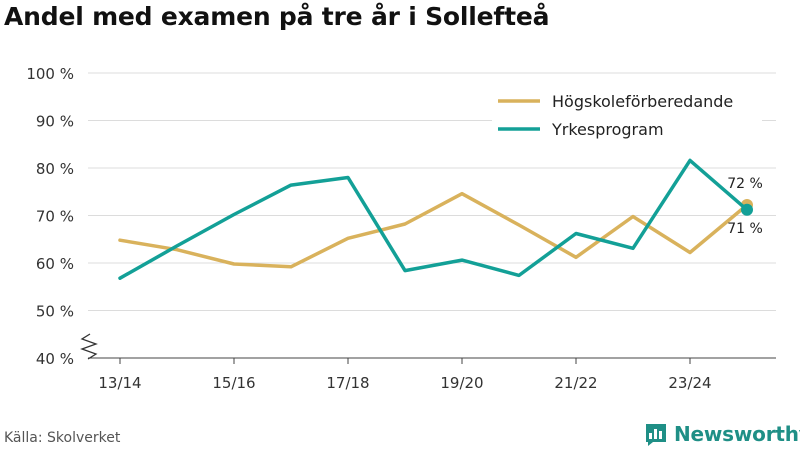 The height and width of the screenshot is (450, 800). I want to click on end-value-label-0: 72 %, so click(745, 184).